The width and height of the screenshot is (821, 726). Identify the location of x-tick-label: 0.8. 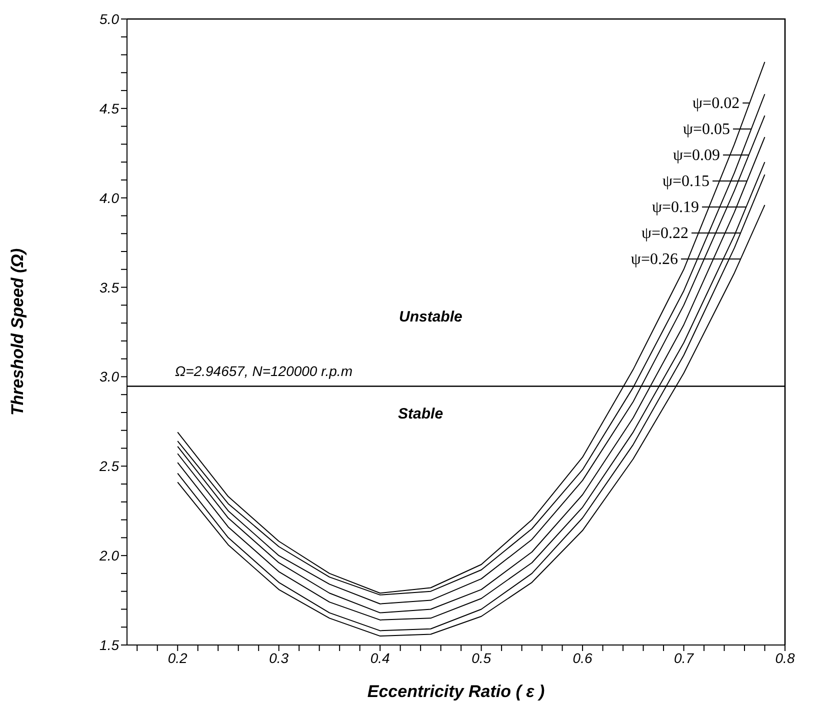
(785, 658).